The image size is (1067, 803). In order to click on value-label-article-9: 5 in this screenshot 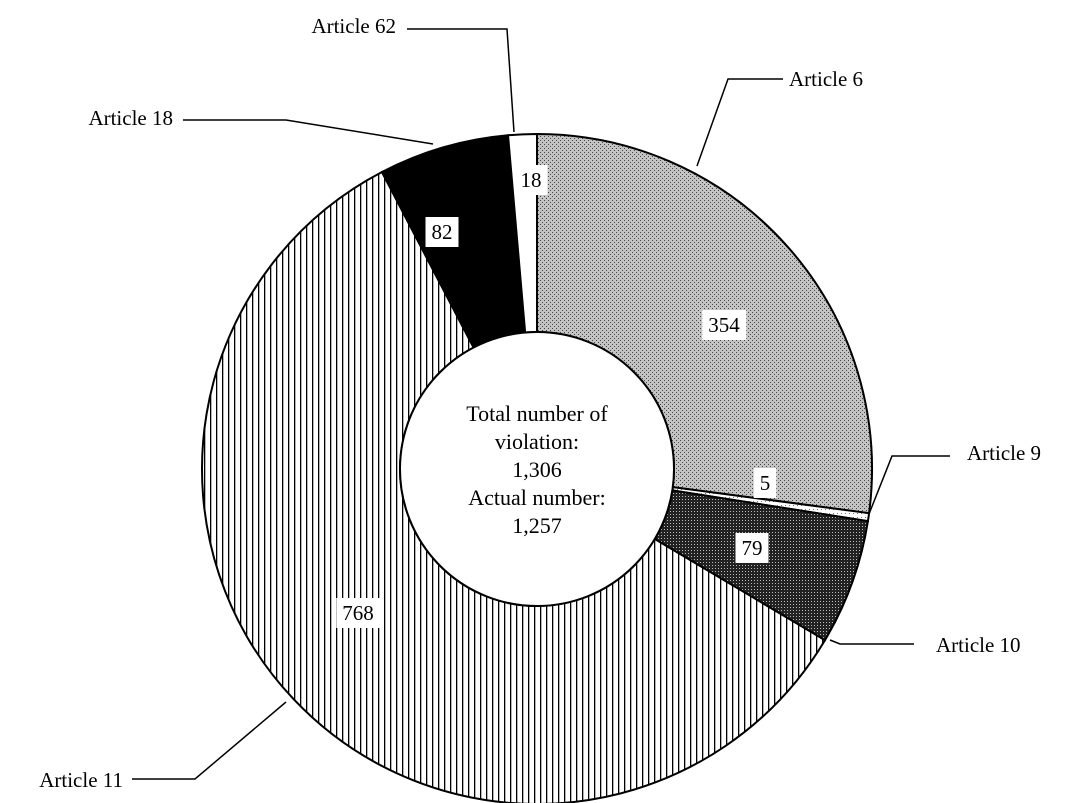, I will do `click(765, 483)`.